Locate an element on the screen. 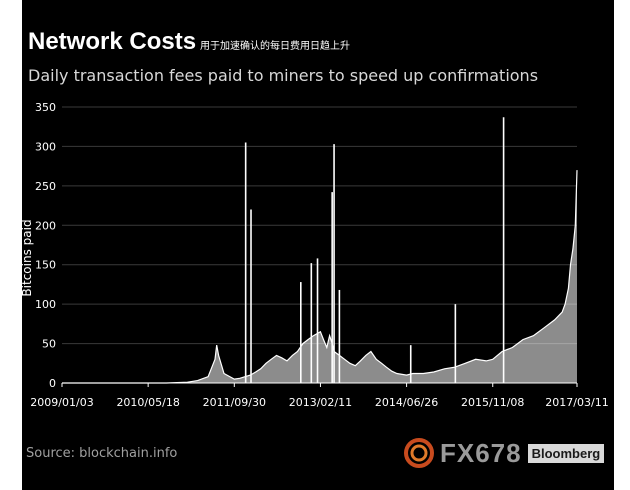  y-tick-label: 150 is located at coordinates (45, 265).